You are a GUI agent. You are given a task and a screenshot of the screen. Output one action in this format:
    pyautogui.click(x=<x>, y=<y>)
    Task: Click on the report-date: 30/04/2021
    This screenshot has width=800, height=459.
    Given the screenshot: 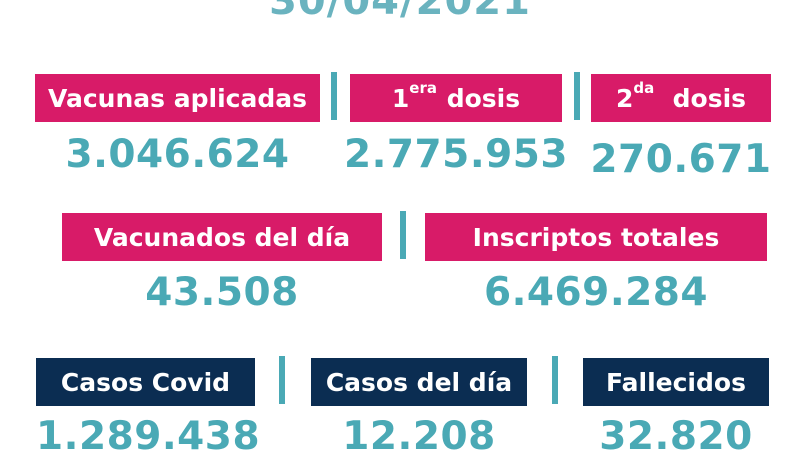 What is the action you would take?
    pyautogui.click(x=400, y=12)
    